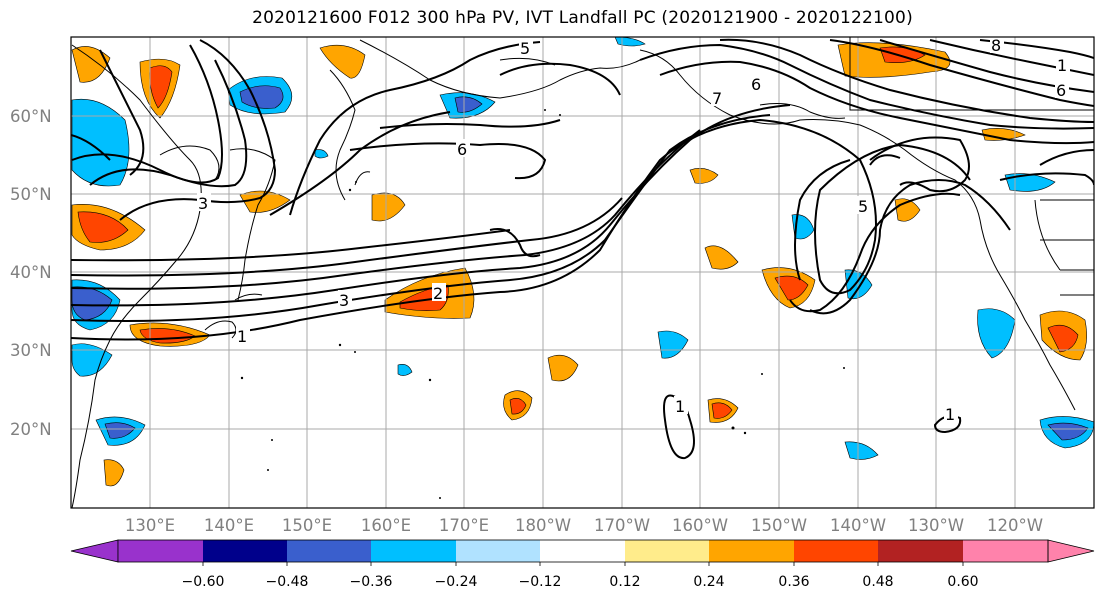 This screenshot has height=601, width=1105. Describe the element at coordinates (793, 582) in the screenshot. I see `colorbar-tick-label: 0.36` at that location.